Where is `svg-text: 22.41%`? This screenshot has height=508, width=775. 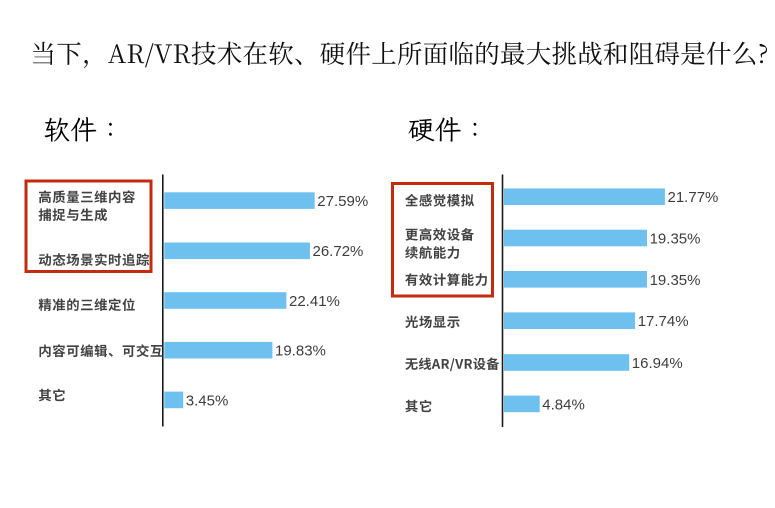
svg-text: 22.41% is located at coordinates (314, 301).